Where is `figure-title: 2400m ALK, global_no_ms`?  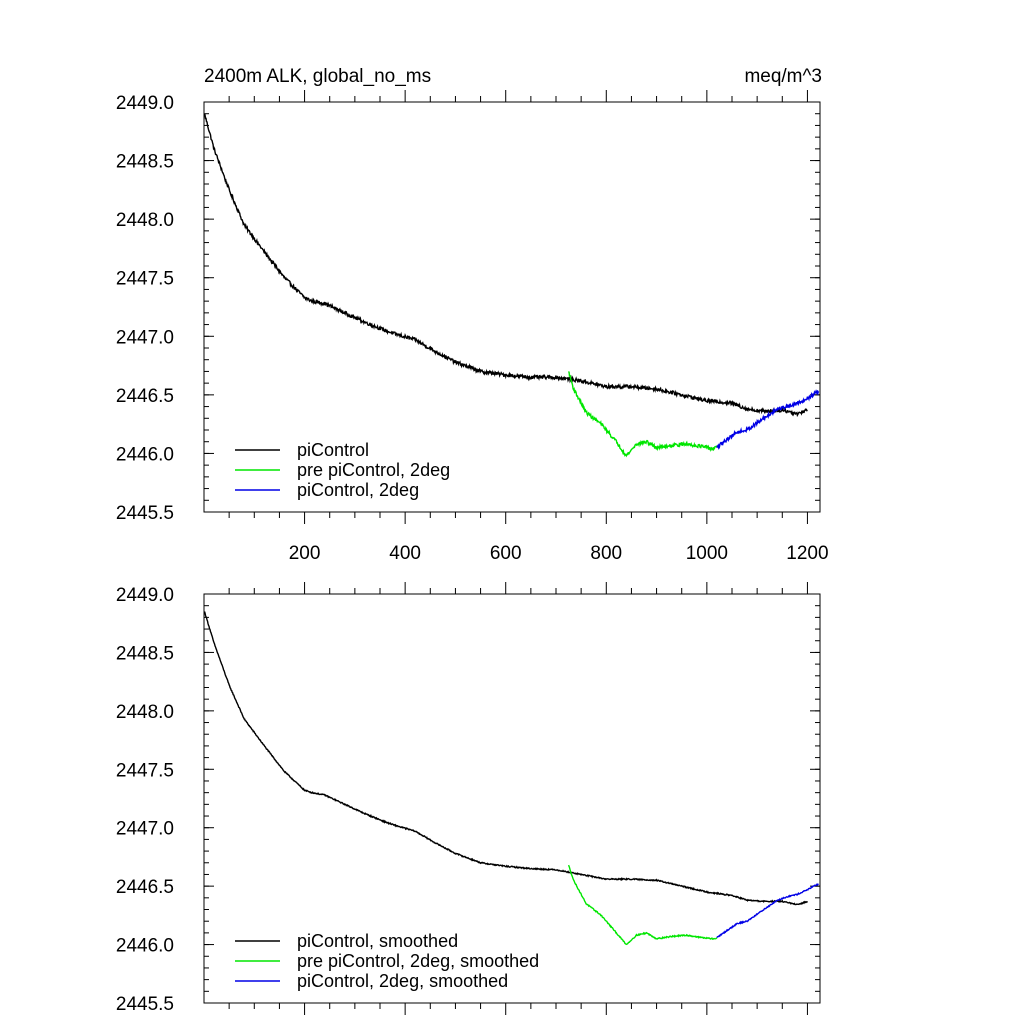
figure-title: 2400m ALK, global_no_ms is located at coordinates (317, 76).